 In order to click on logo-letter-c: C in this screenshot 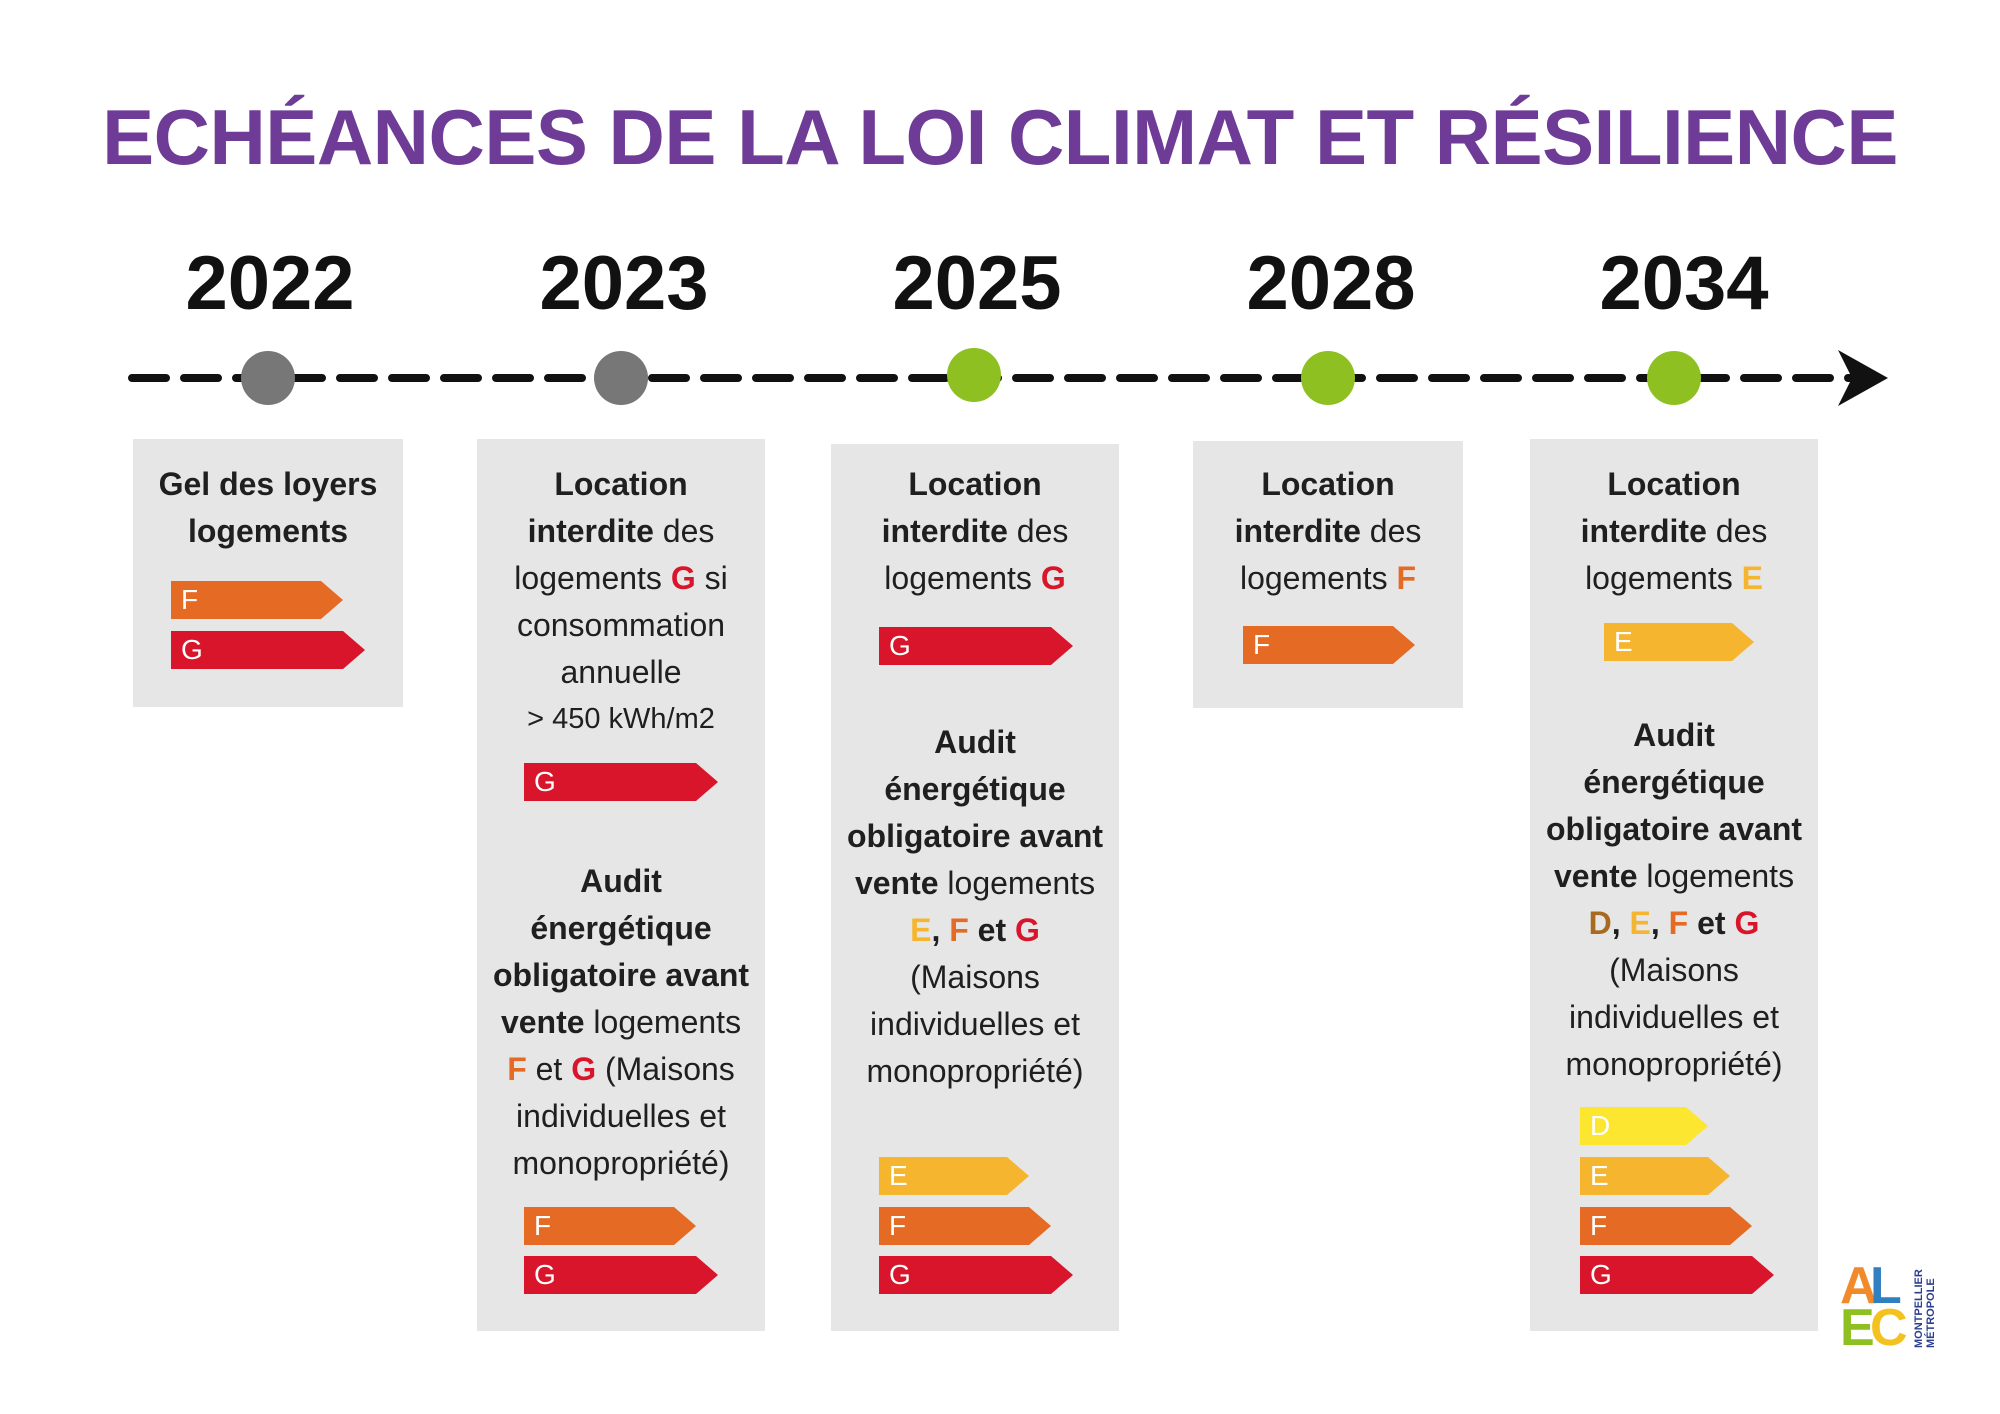, I will do `click(1889, 1328)`.